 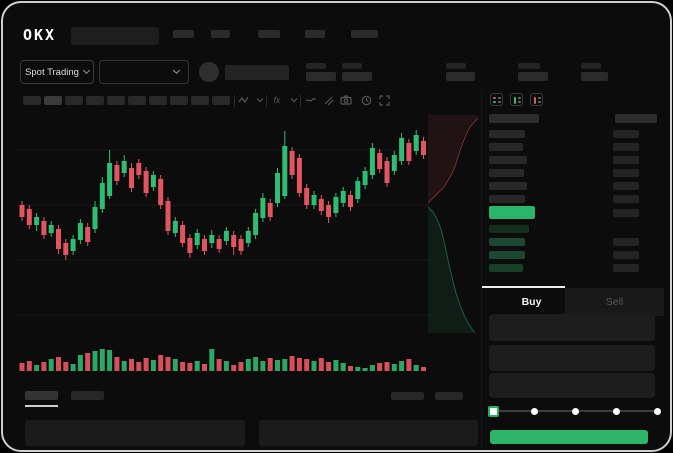 What do you see at coordinates (328, 100) in the screenshot?
I see `compare-icon` at bounding box center [328, 100].